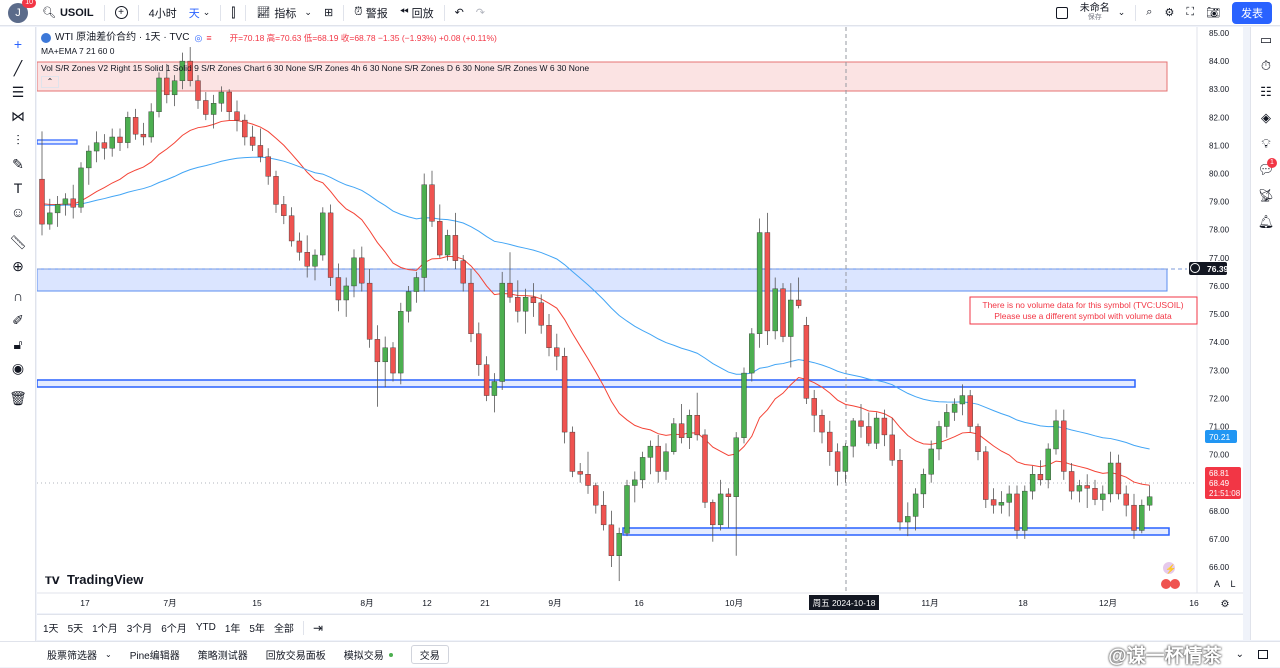 This screenshot has height=668, width=1280. What do you see at coordinates (50, 82) in the screenshot?
I see `collapse-legend-icon: ⌃` at bounding box center [50, 82].